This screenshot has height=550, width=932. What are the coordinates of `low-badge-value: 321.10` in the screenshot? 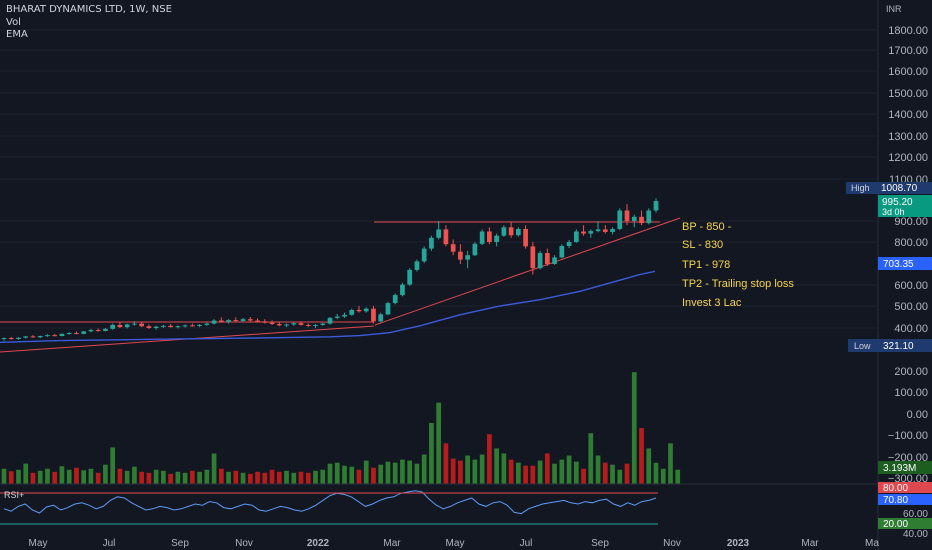 It's located at (898, 346).